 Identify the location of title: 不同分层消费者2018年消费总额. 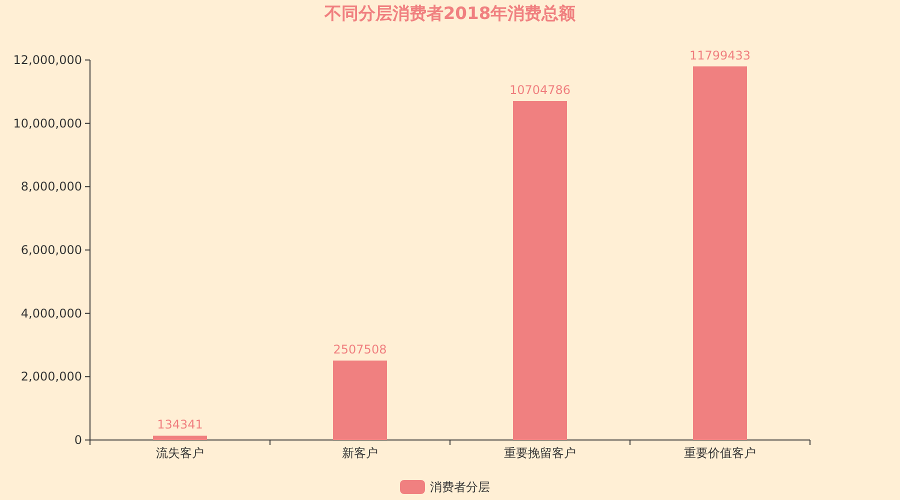
(450, 14).